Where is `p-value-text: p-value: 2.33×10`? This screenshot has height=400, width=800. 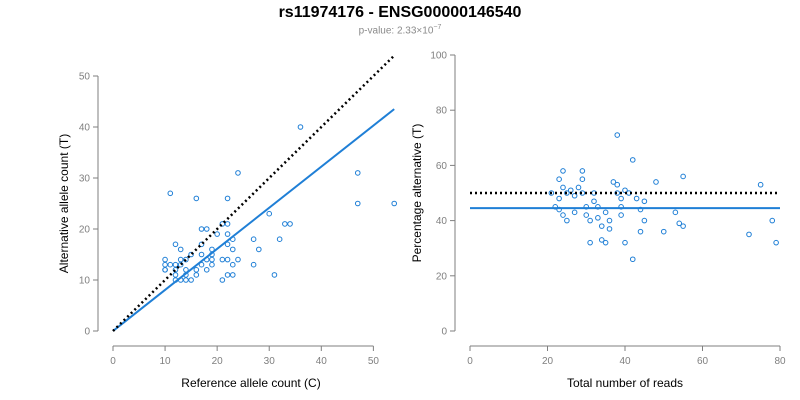 p-value-text: p-value: 2.33×10 is located at coordinates (396, 31).